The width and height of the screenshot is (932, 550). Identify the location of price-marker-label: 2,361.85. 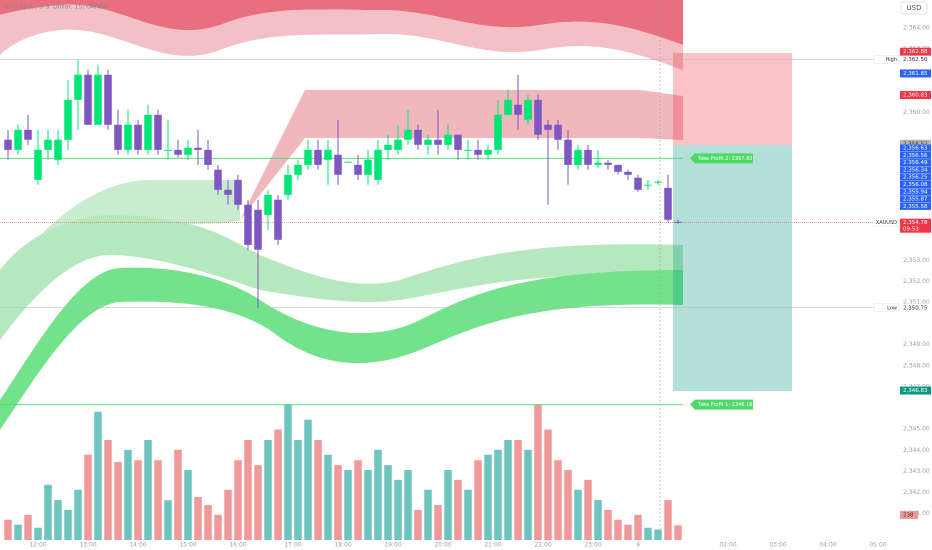
(915, 74).